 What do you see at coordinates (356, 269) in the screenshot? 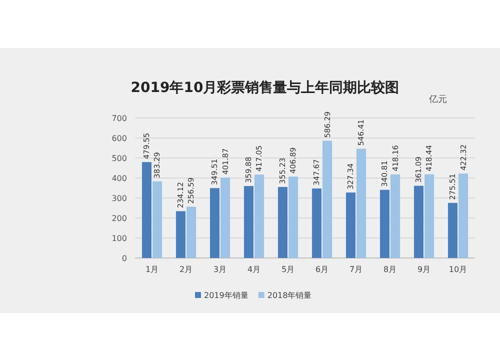
I see `x-tick-label: 7月` at bounding box center [356, 269].